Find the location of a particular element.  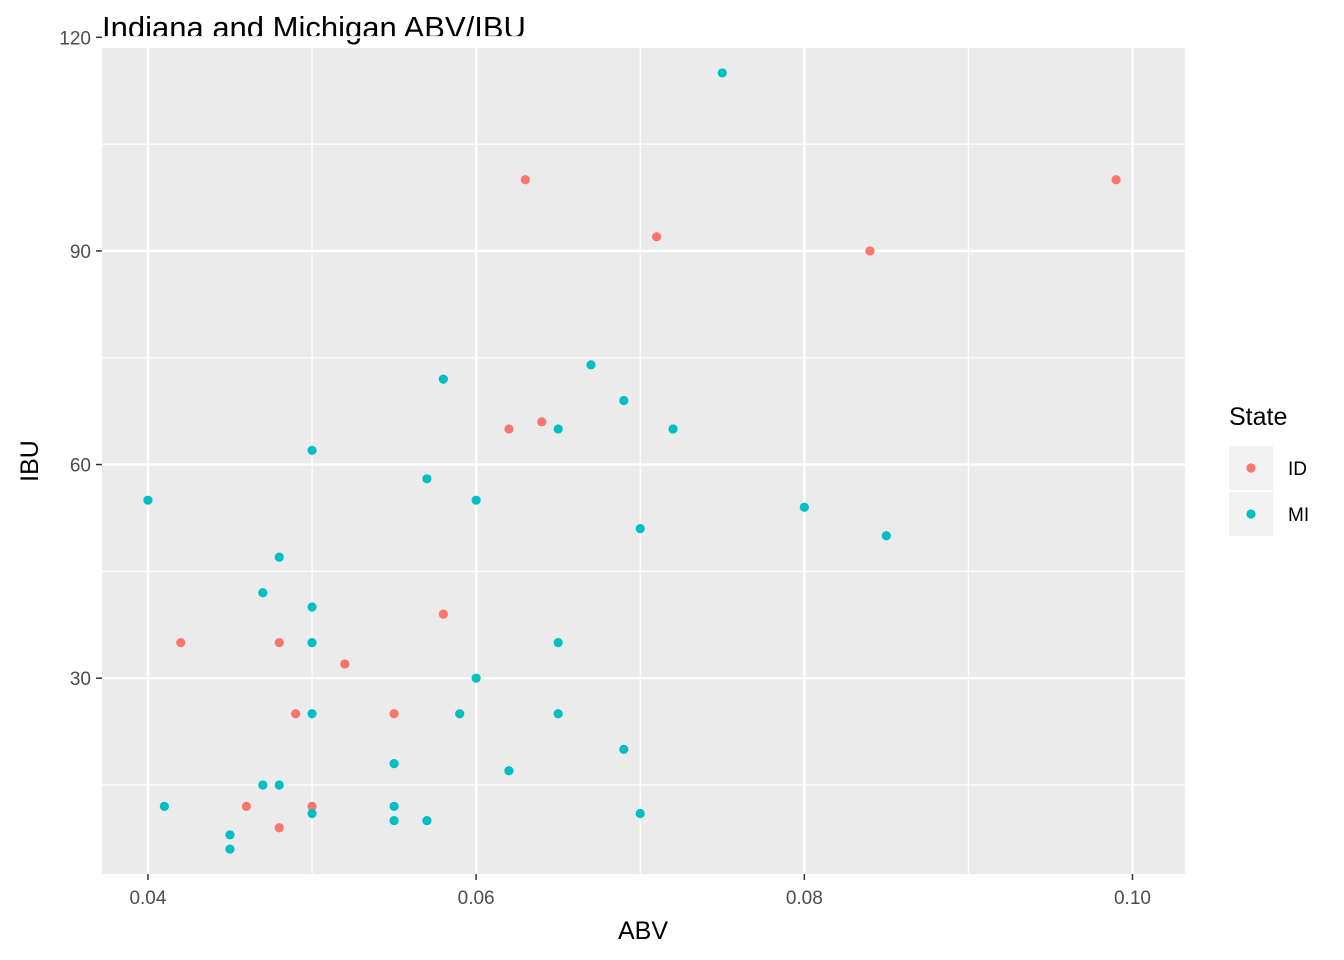

chart-title: Indiana and Michigan ABV/IBU is located at coordinates (314, 27).